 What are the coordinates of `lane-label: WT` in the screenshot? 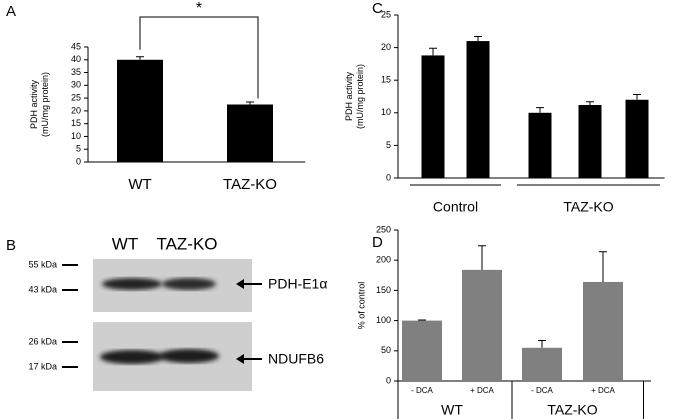 It's located at (125, 243).